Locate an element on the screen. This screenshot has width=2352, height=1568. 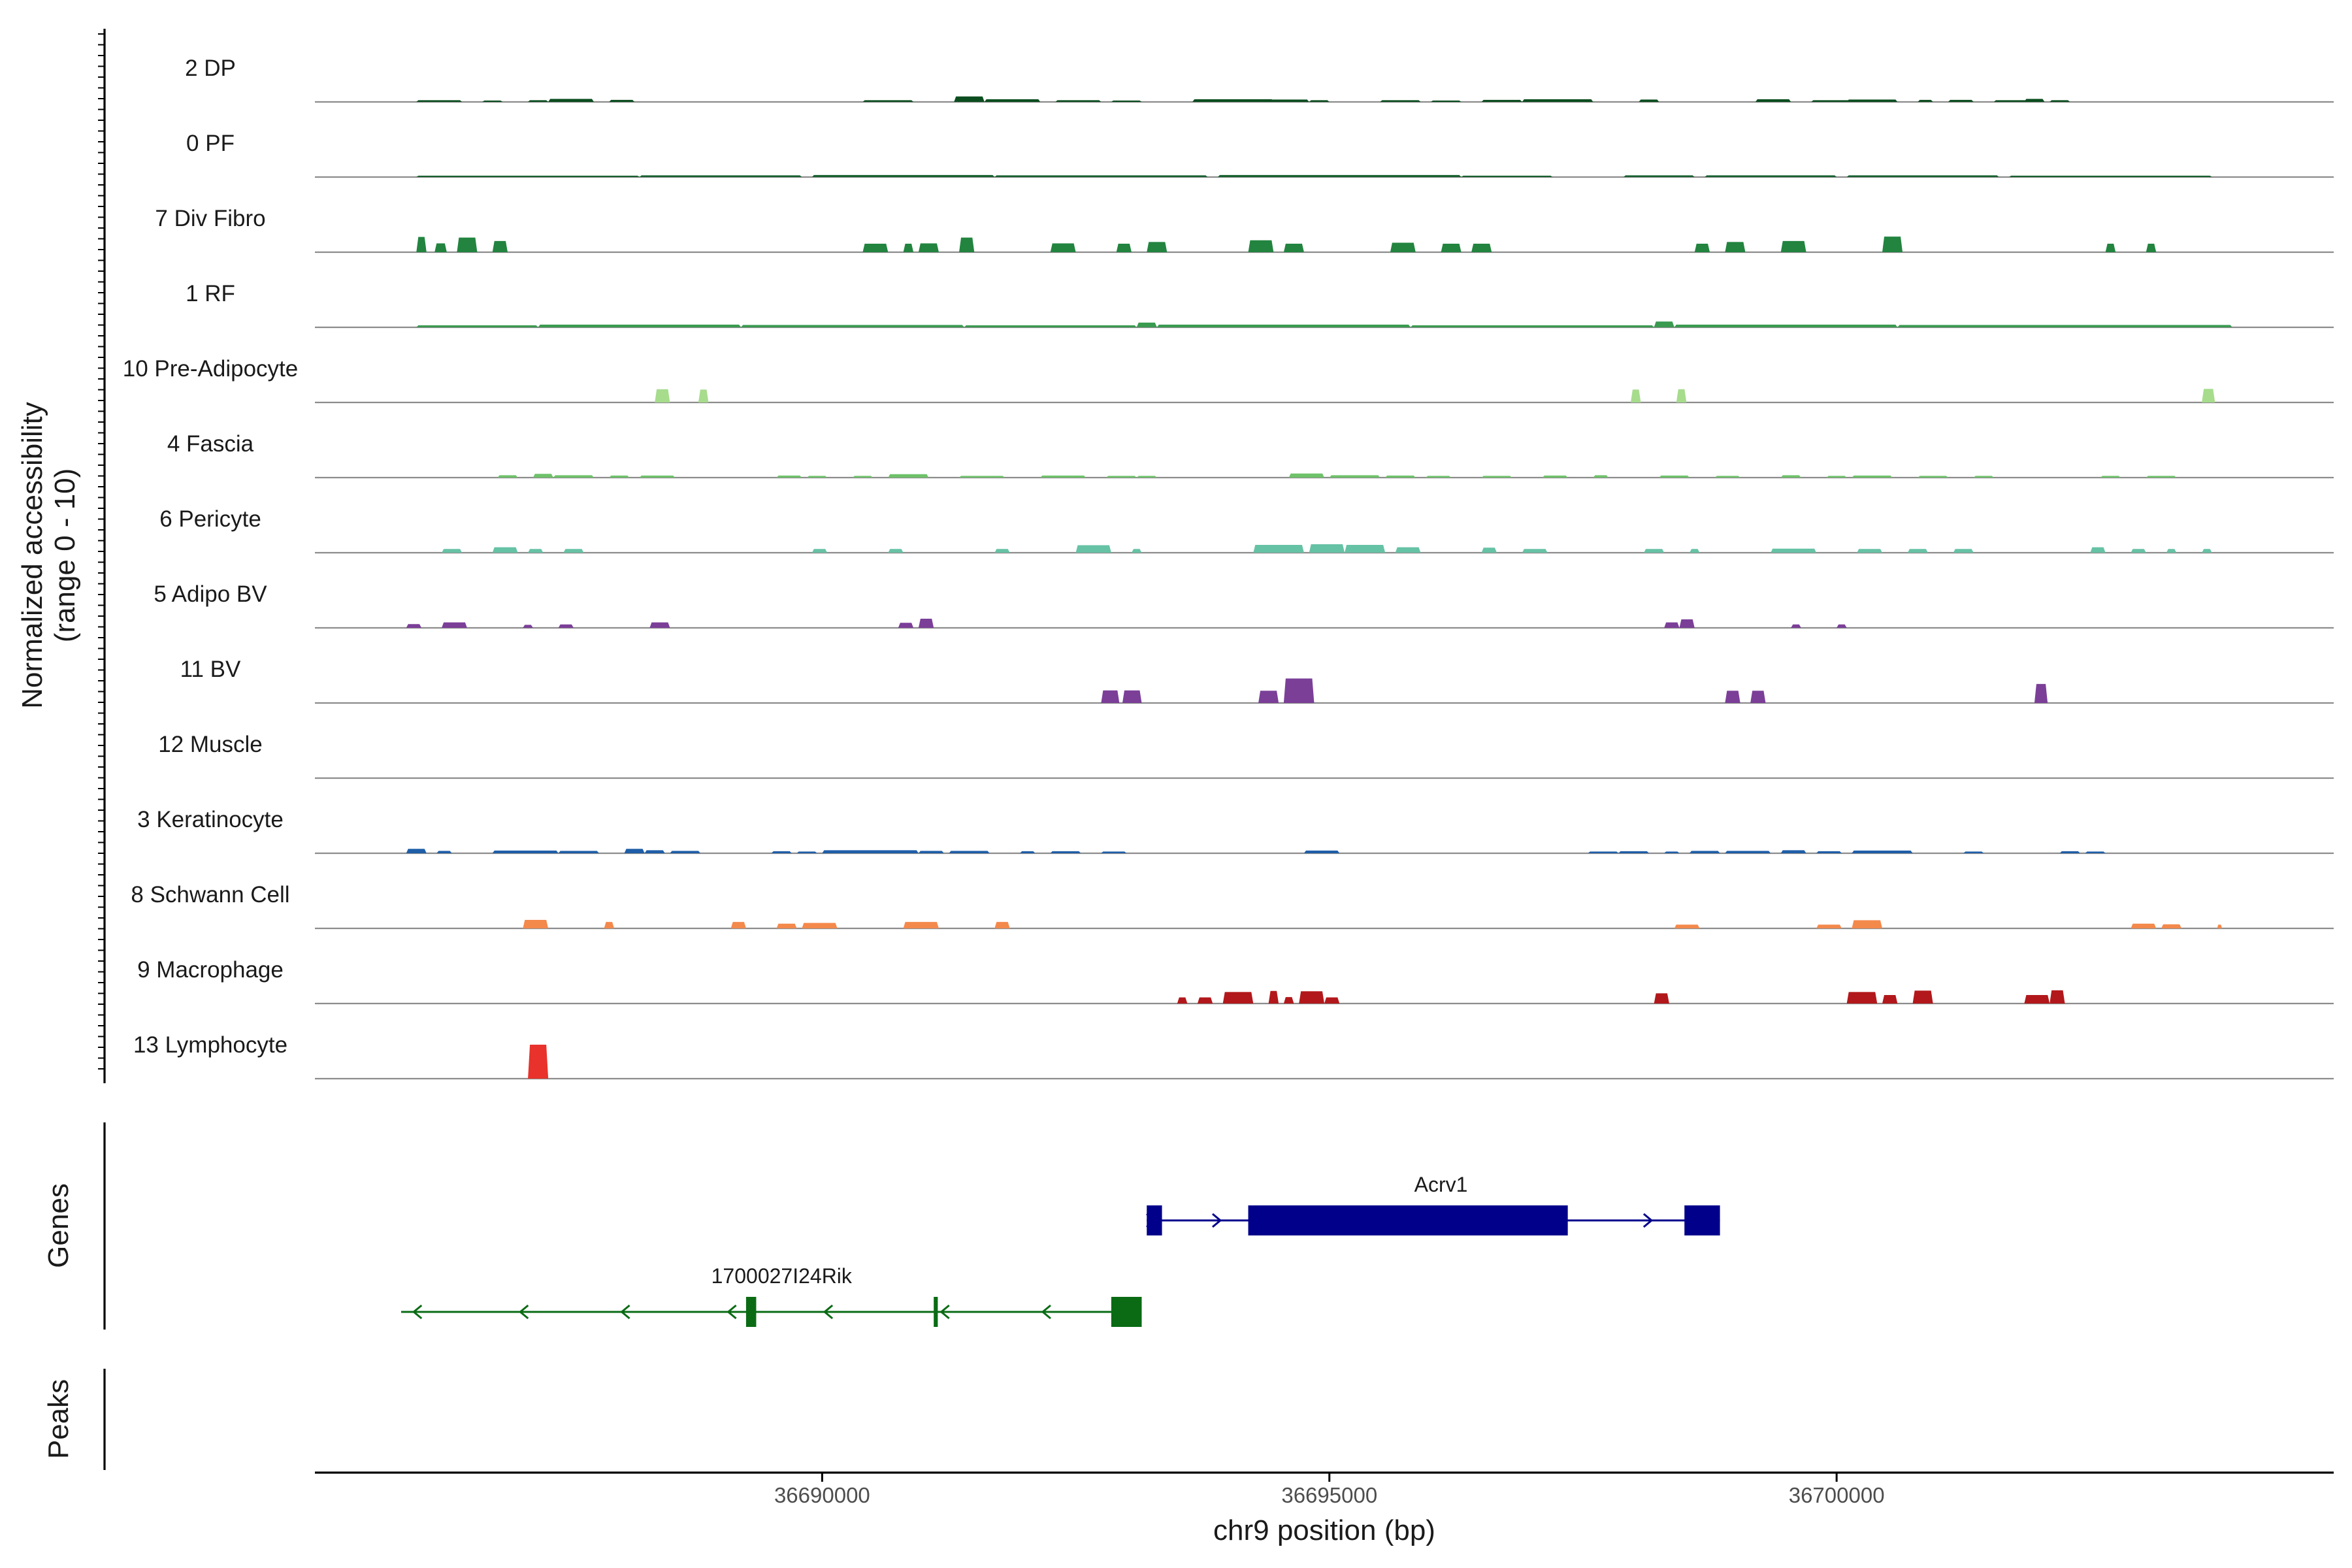
x-tick-label: 36695000 is located at coordinates (1329, 1495).